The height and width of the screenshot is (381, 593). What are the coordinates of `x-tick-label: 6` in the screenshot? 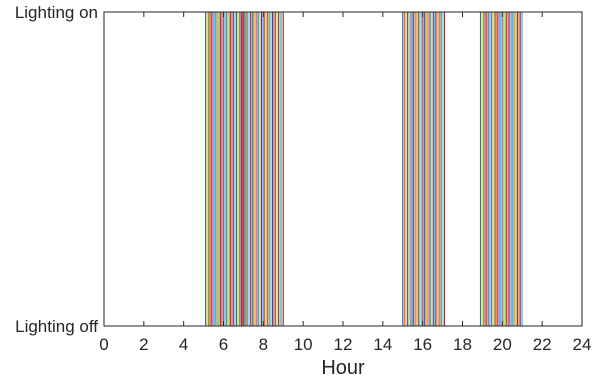 It's located at (223, 344).